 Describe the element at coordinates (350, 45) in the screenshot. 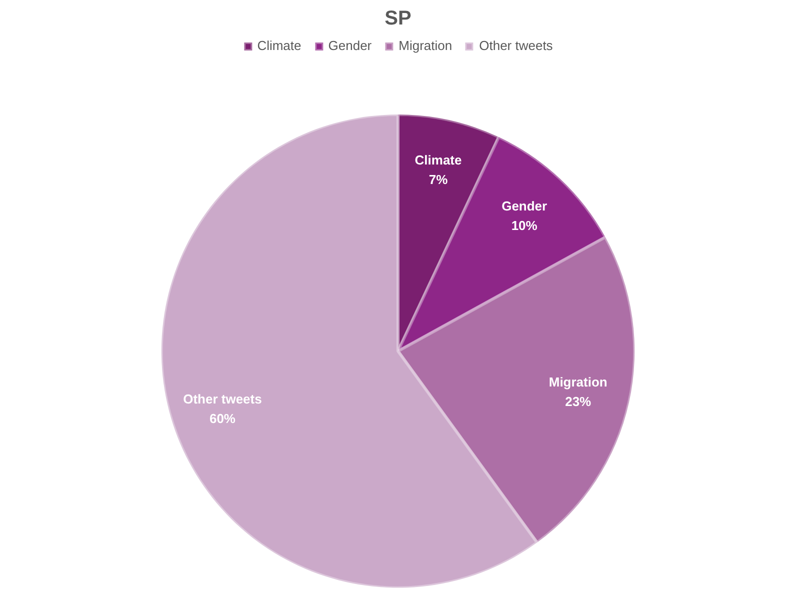

I see `legend-label: Gender` at that location.